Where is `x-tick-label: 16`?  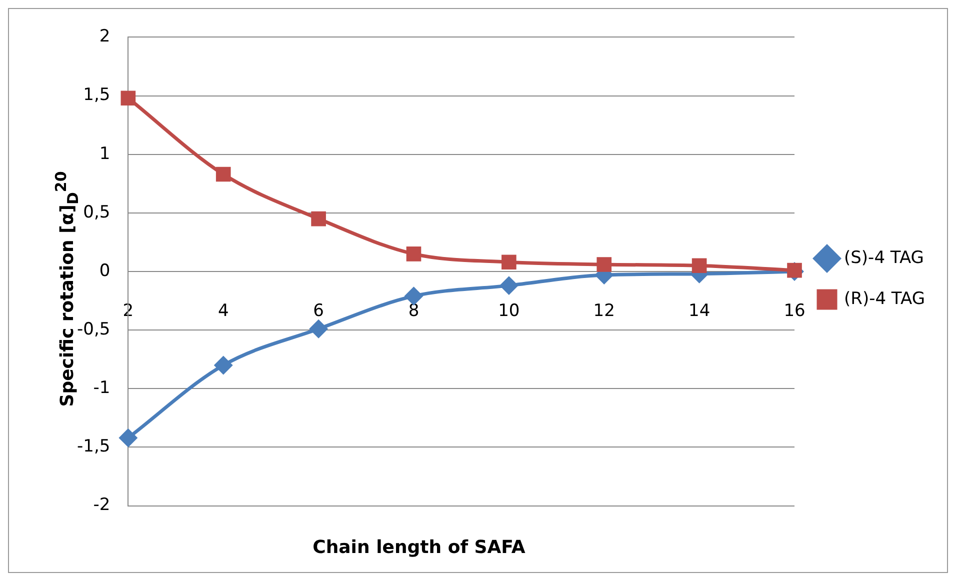 x-tick-label: 16 is located at coordinates (795, 311).